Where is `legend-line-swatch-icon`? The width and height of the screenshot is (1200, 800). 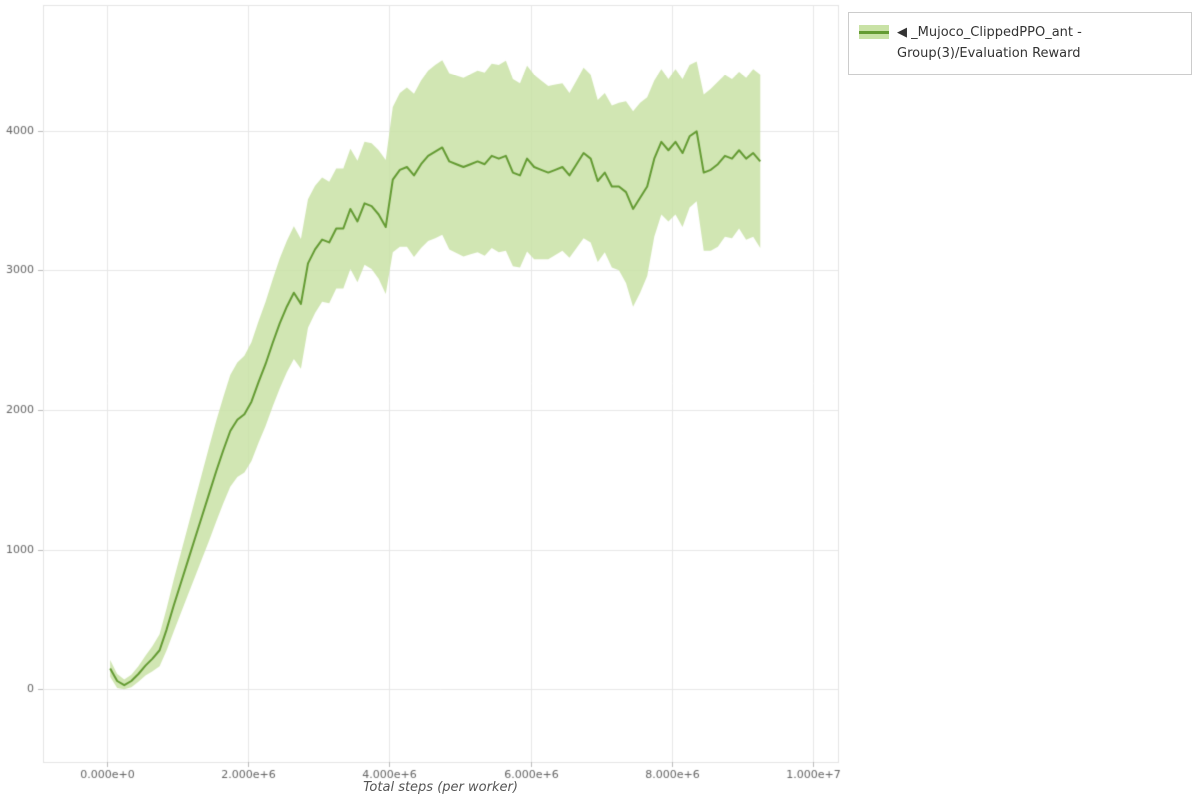
legend-line-swatch-icon is located at coordinates (874, 32).